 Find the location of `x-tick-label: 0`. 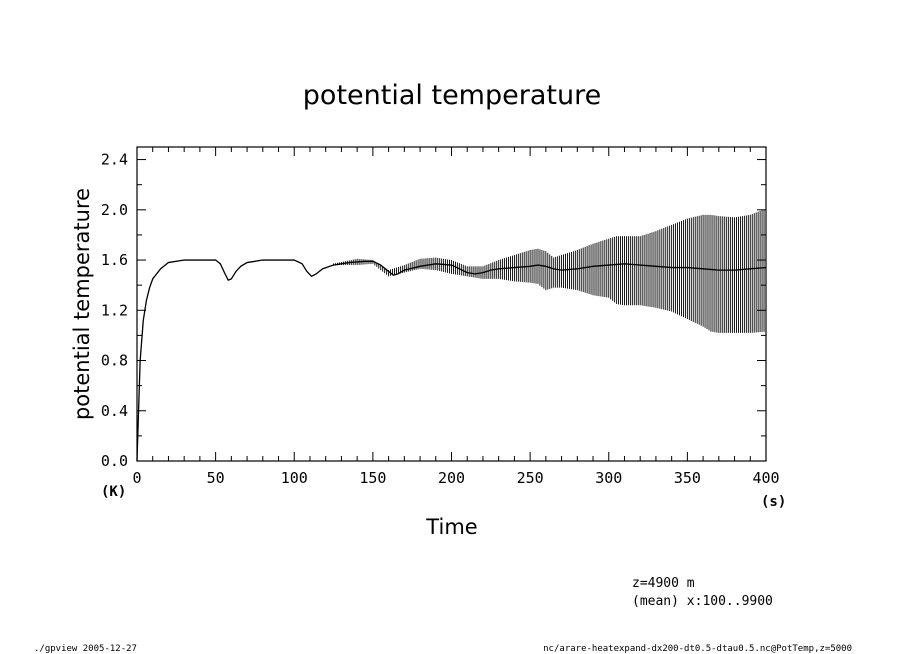

x-tick-label: 0 is located at coordinates (136, 478).